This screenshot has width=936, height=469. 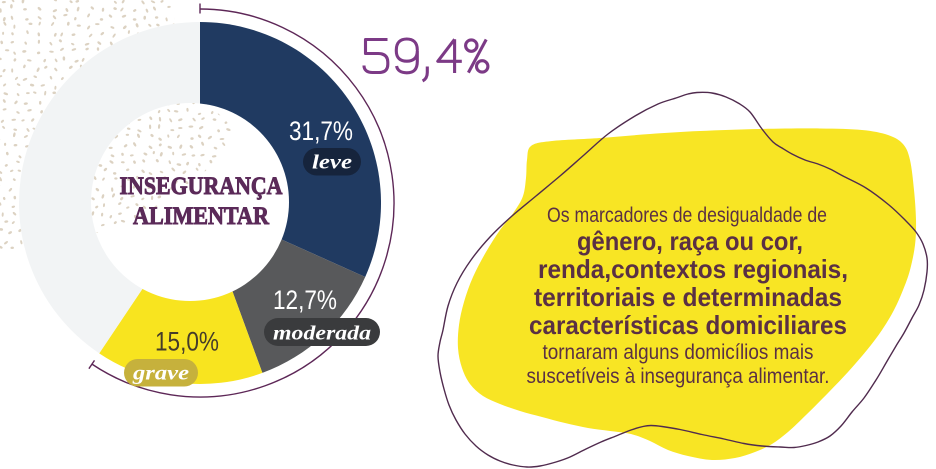 I want to click on svg-text: INSEGURANÇA, so click(x=201, y=186).